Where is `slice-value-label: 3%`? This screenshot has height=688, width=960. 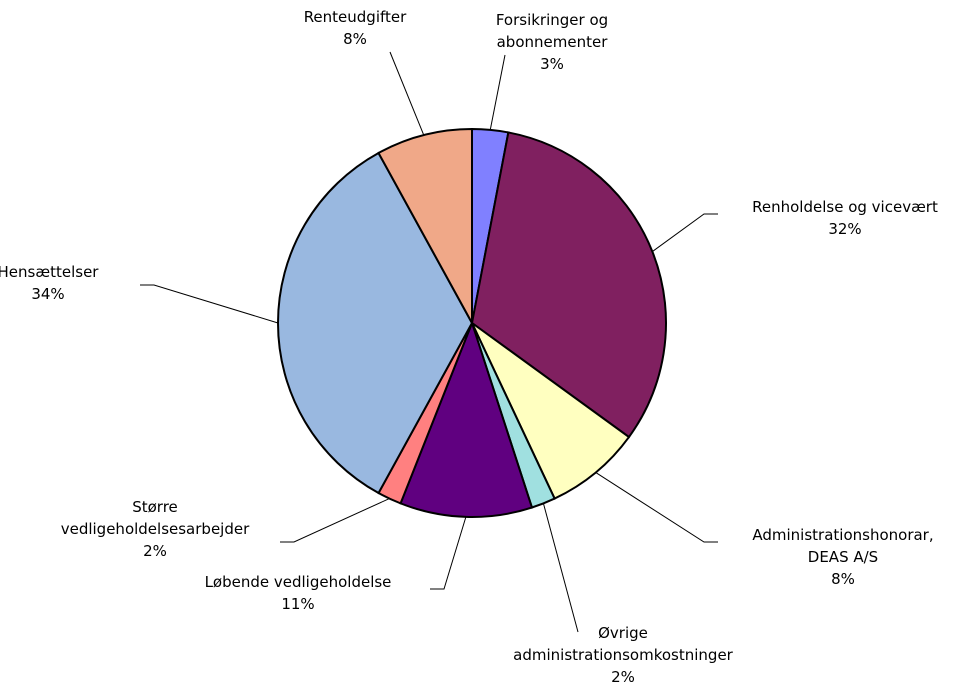 slice-value-label: 3% is located at coordinates (552, 64).